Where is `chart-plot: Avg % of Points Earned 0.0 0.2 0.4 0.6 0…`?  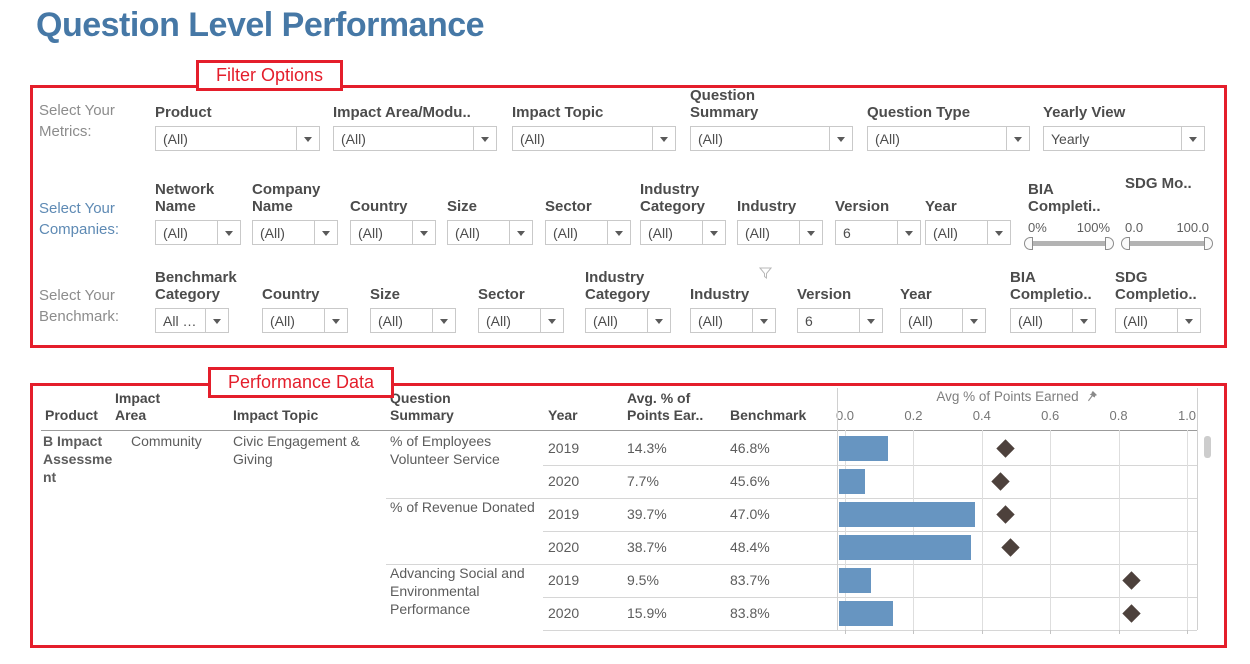 chart-plot: Avg % of Points Earned 0.0 0.2 0.4 0.6 0… is located at coordinates (1017, 512).